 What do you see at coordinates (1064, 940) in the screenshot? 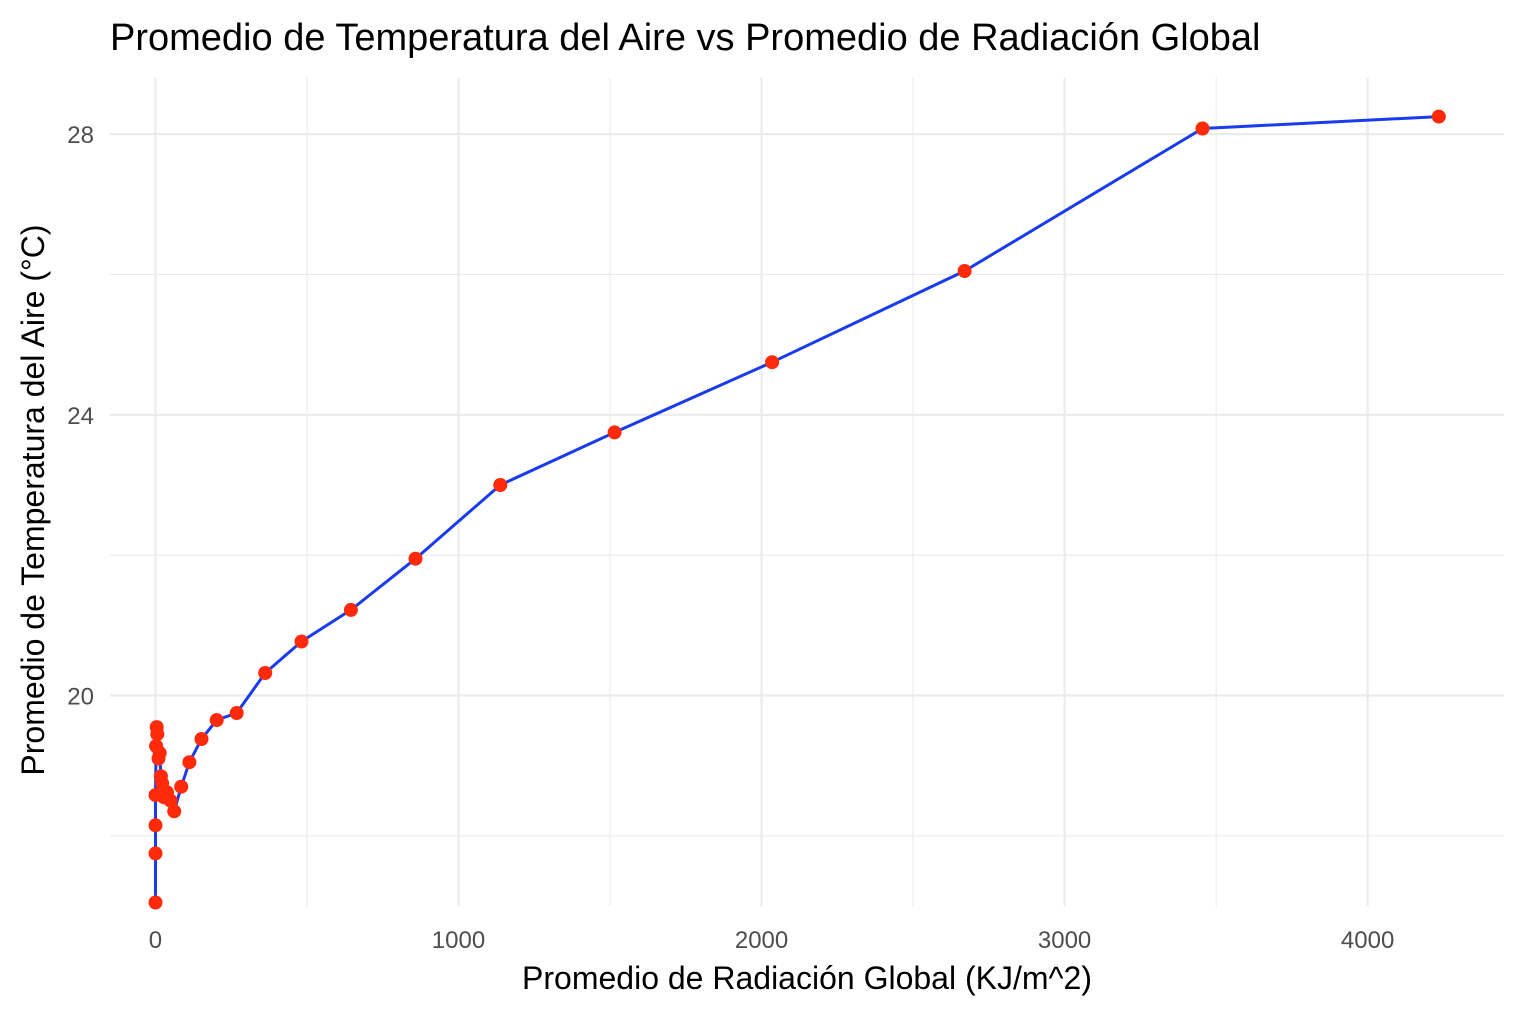
I see `x-tick-label-3: 3000` at bounding box center [1064, 940].